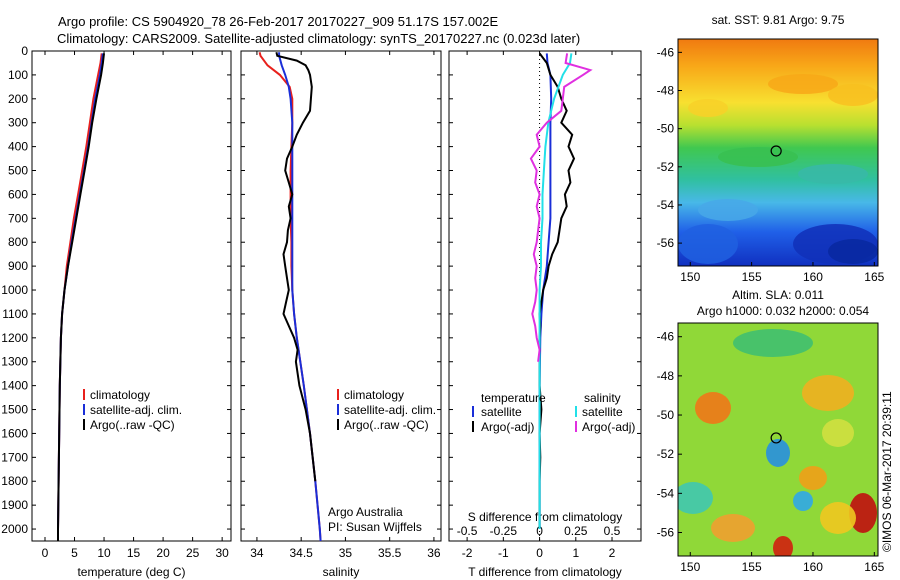 This screenshot has width=900, height=580. What do you see at coordinates (18, 194) in the screenshot?
I see `y-tick-label: 600` at bounding box center [18, 194].